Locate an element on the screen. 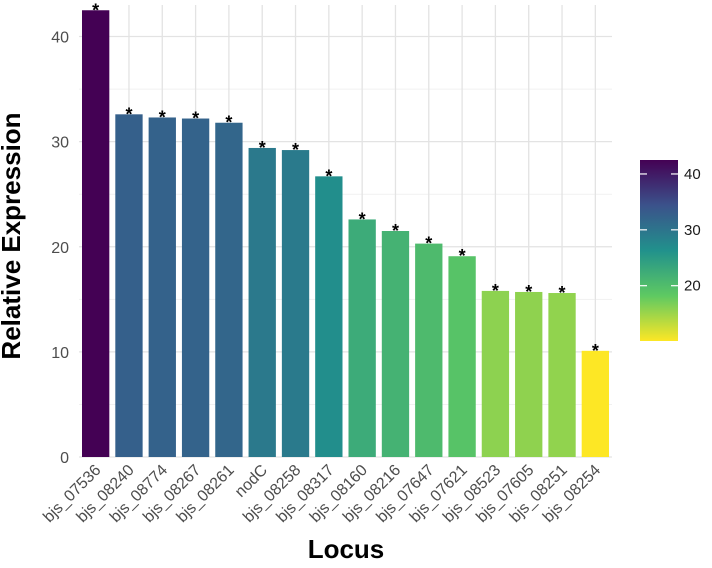 This screenshot has width=712, height=568. y-axis-title: Relative Expression is located at coordinates (13, 235).